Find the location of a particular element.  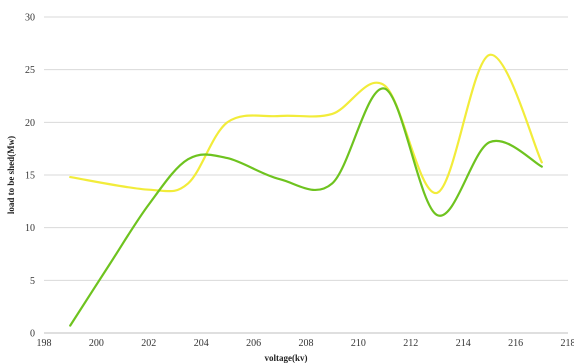

x-tick-label: 212 is located at coordinates (410, 343).